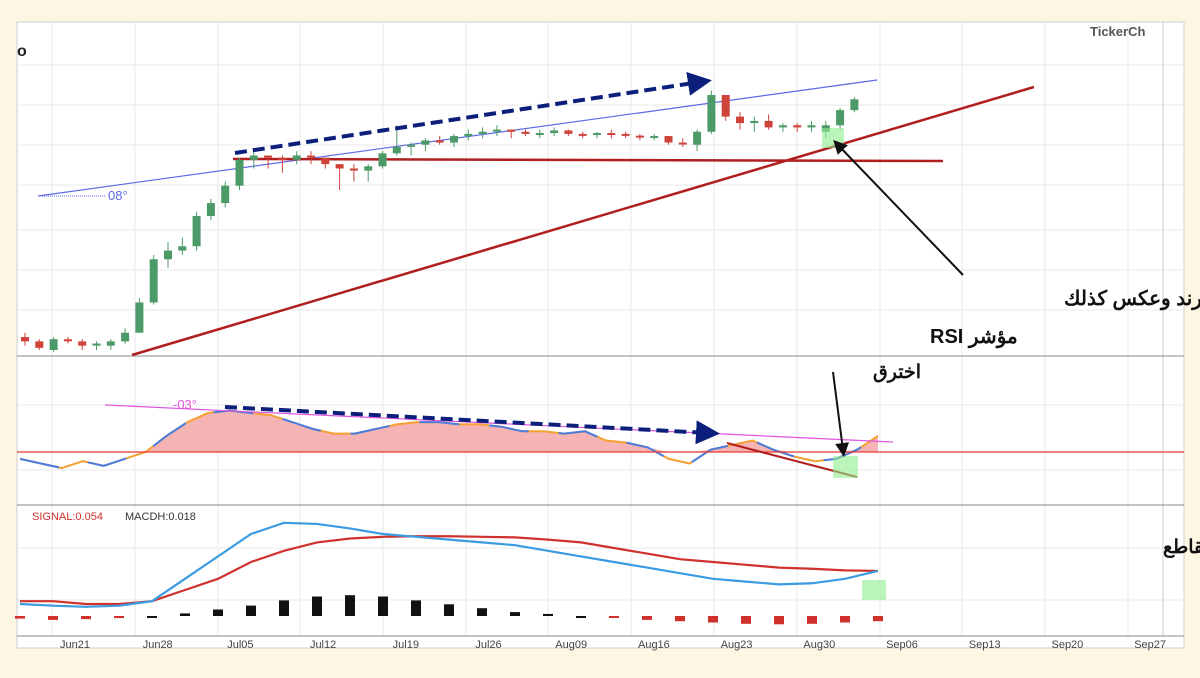 This screenshot has width=1200, height=678. Describe the element at coordinates (1150, 645) in the screenshot. I see `x-tick-label: Sep27` at that location.